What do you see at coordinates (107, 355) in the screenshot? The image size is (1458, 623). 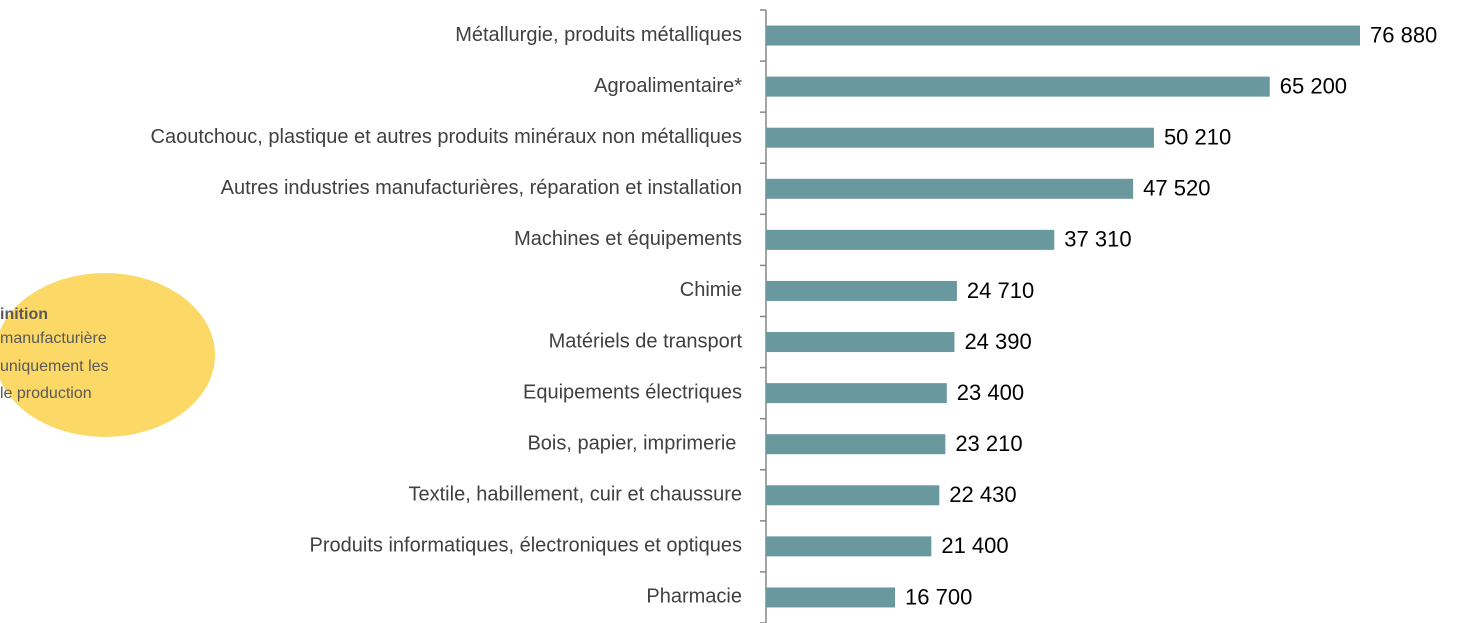 I see `note-bubble` at bounding box center [107, 355].